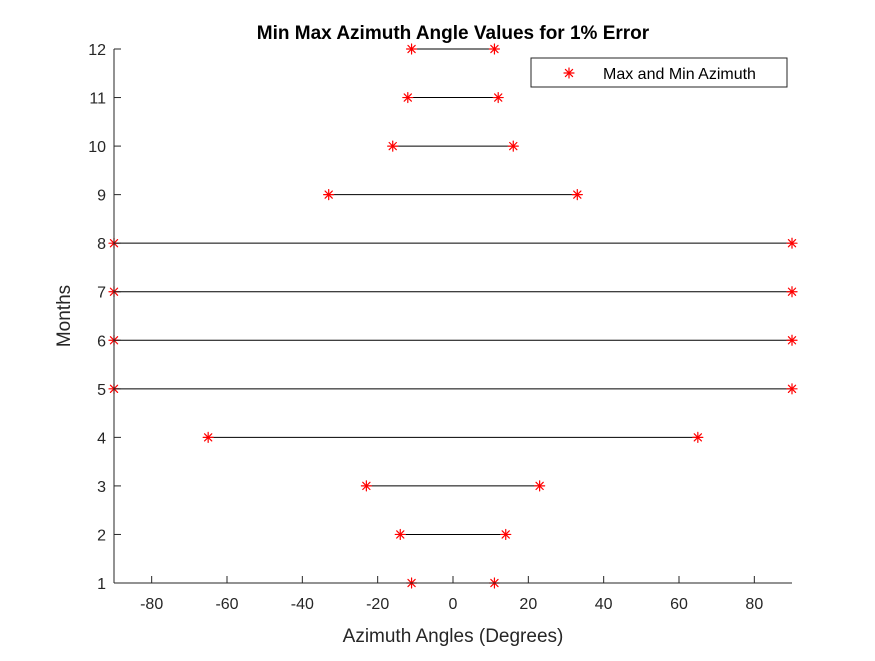 This screenshot has width=875, height=661. What do you see at coordinates (226, 604) in the screenshot?
I see `x-tick-label: -60` at bounding box center [226, 604].